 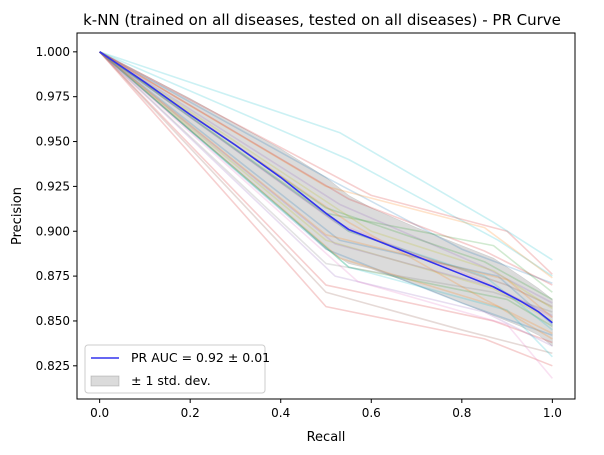 I want to click on x-tick-label: 0.6, so click(x=371, y=413).